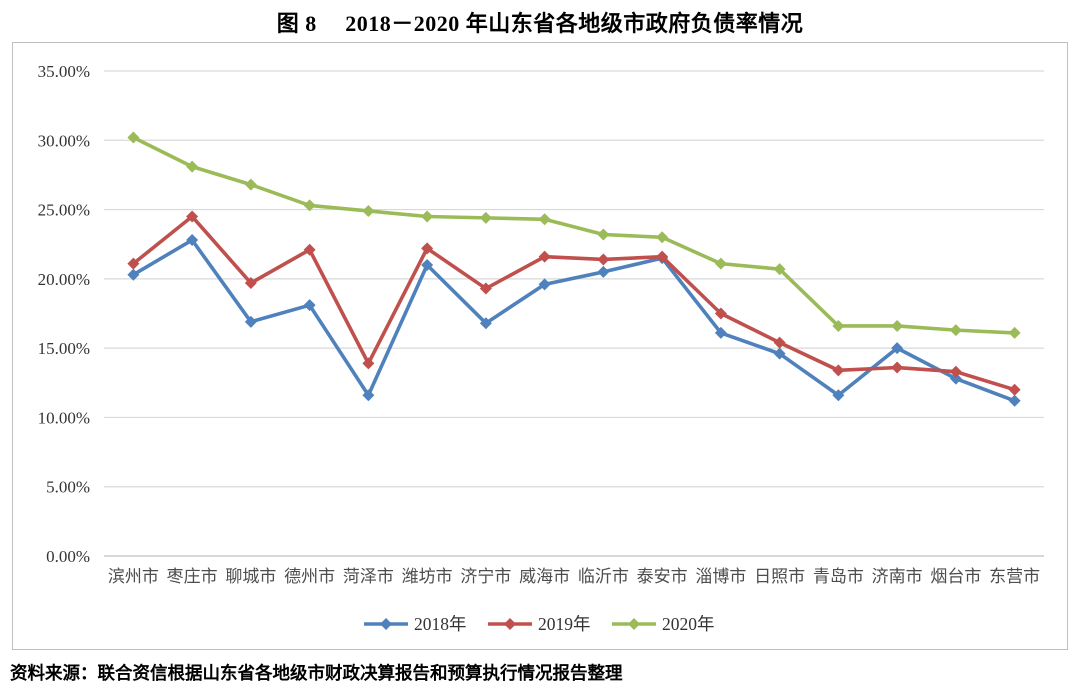 The image size is (1080, 695). What do you see at coordinates (64, 210) in the screenshot?
I see `y-axis-tick-label: 25.00%` at bounding box center [64, 210].